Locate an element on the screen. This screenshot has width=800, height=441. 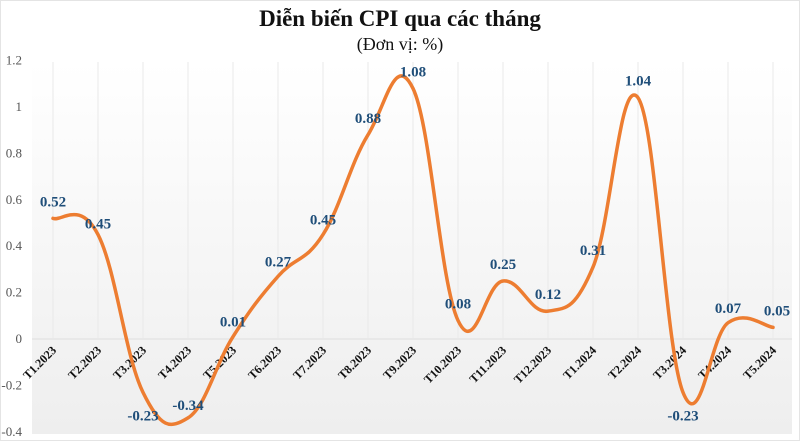
y-tick-label: -0.4 is located at coordinates (11, 431).